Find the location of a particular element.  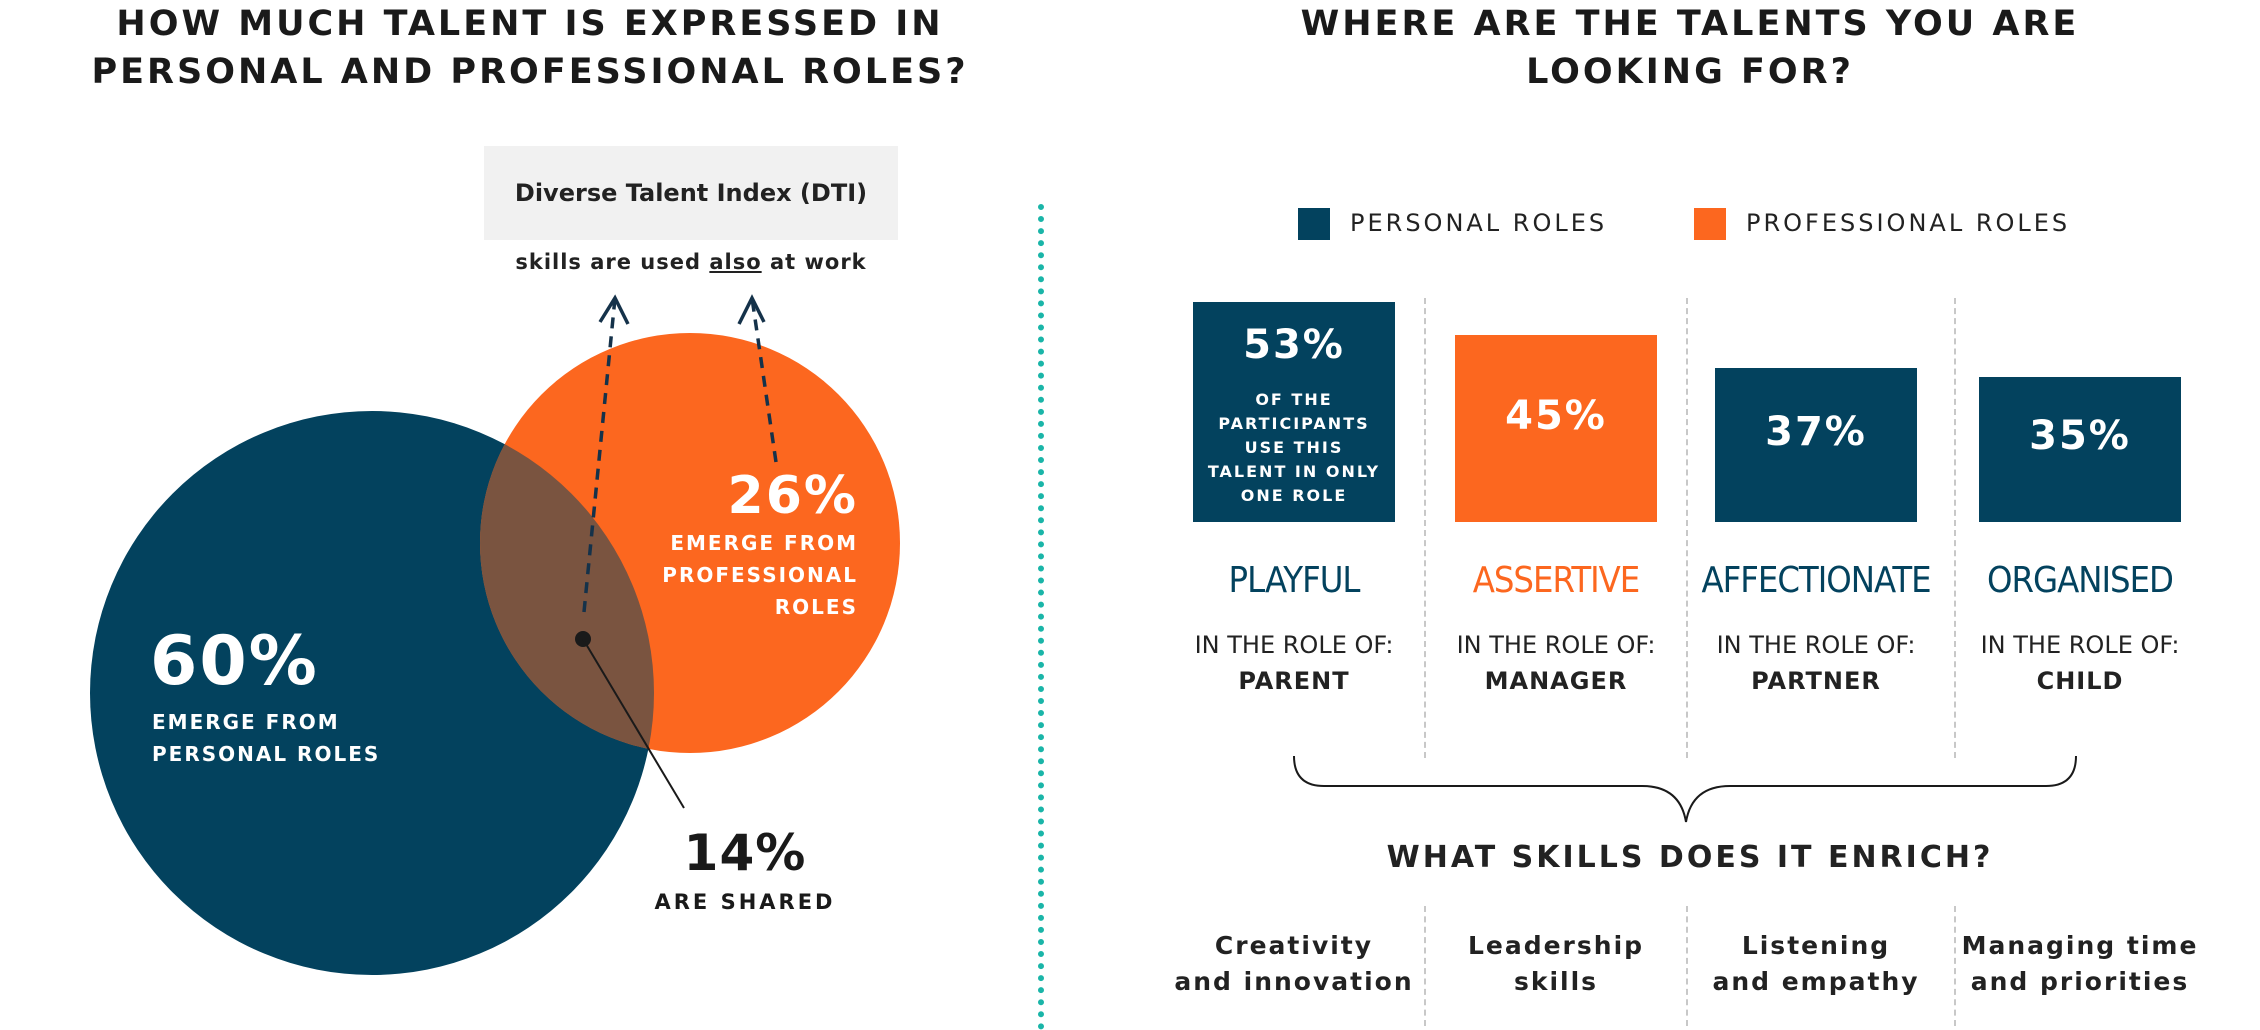

bar-note-line: USE THIS is located at coordinates (1294, 447).